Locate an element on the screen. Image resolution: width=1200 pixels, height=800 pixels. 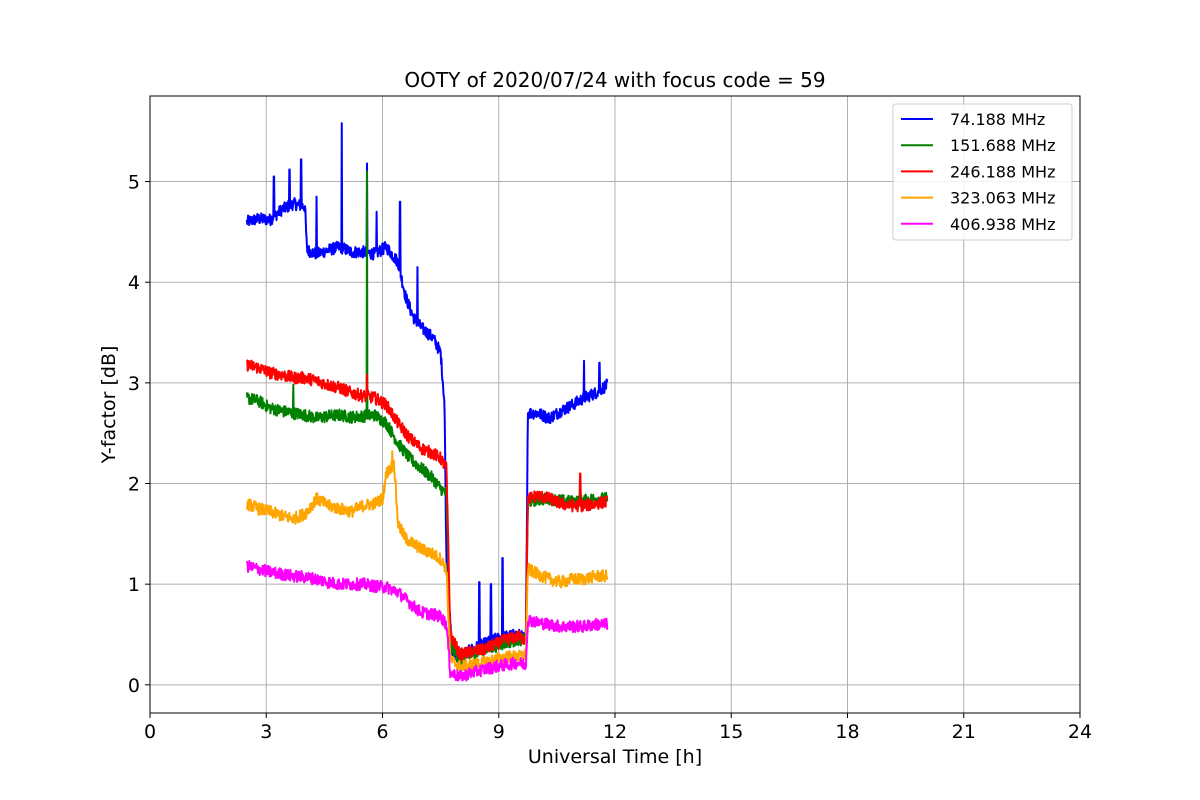
chart-title: OOTY of 2020/07/24 with focus code = 59 is located at coordinates (614, 80).